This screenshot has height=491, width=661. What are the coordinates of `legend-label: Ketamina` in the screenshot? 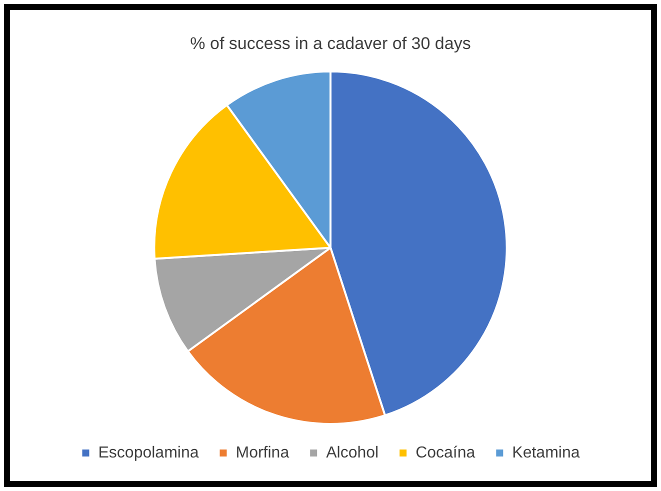 It's located at (546, 453).